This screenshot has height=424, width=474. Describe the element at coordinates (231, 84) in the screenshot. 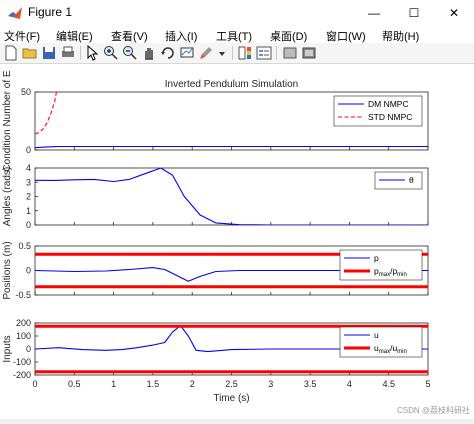

I see `chart-title: Inverted Pendulum Simulation` at that location.